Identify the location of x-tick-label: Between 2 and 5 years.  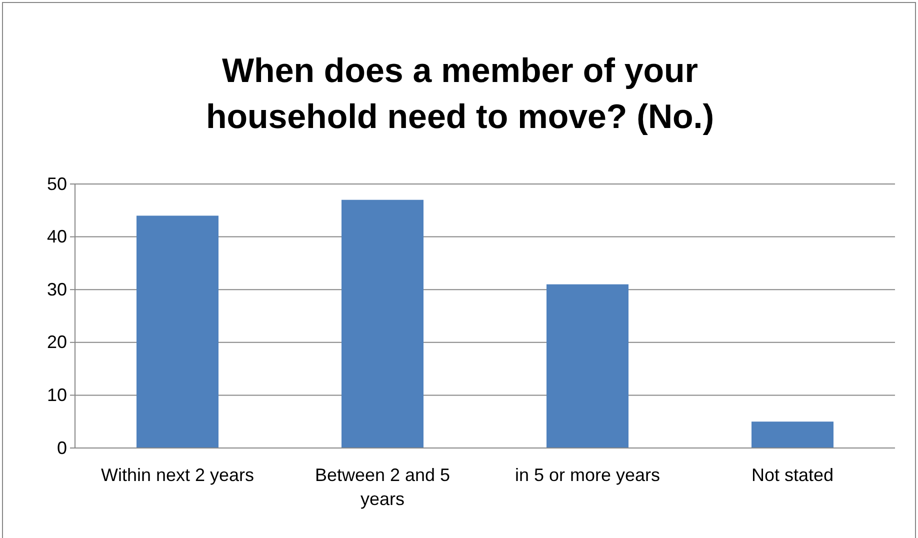
(382, 487).